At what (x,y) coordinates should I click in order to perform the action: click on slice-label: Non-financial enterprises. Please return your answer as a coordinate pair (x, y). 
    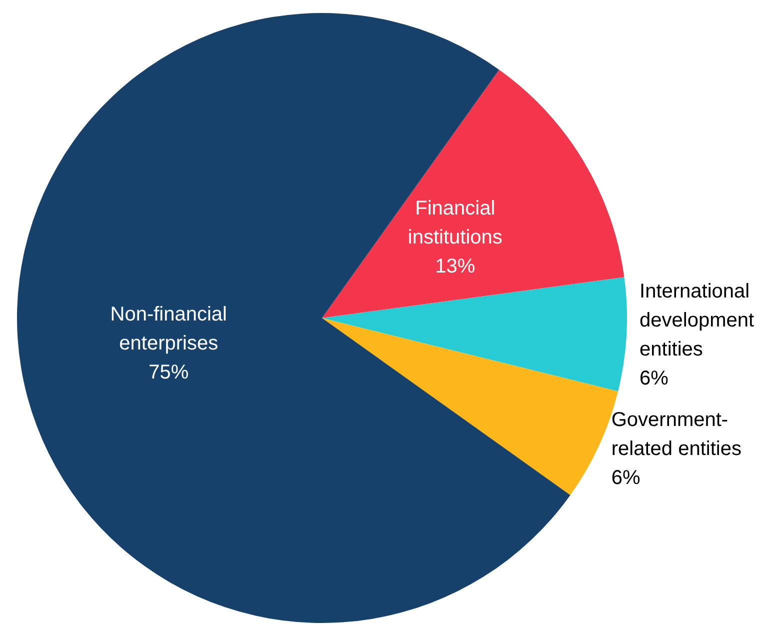
    Looking at the image, I should click on (168, 329).